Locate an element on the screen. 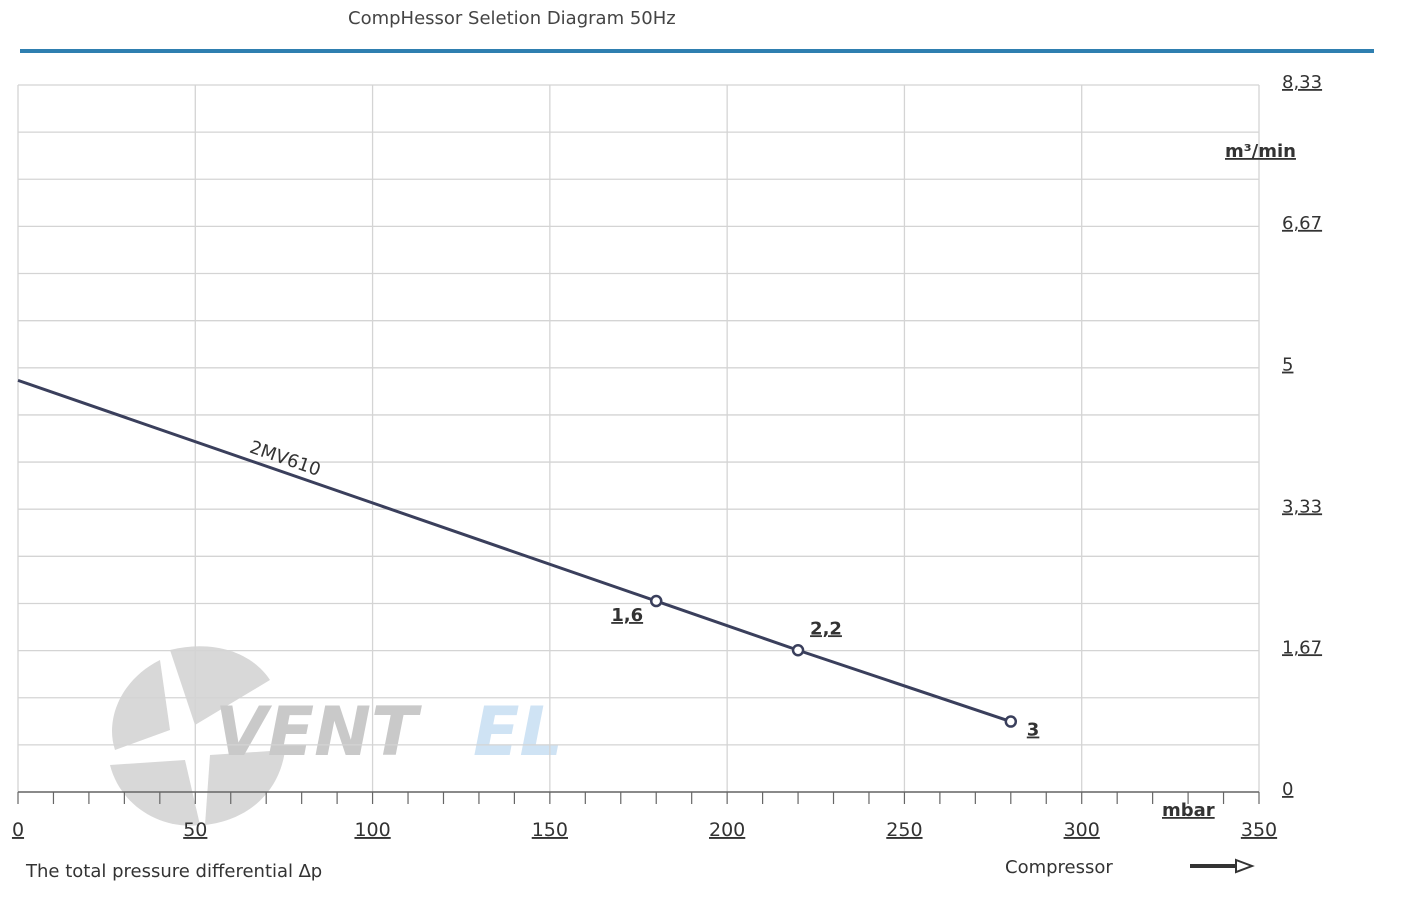 The width and height of the screenshot is (1405, 905). x-tick-label: 0 is located at coordinates (18, 830).